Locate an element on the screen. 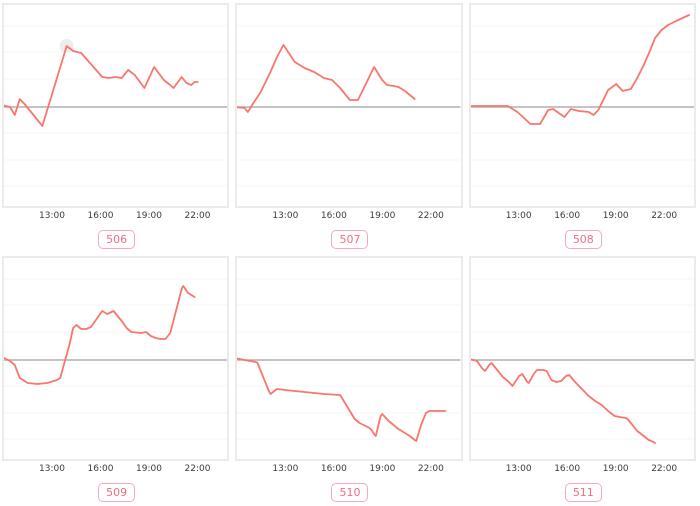  chart-badge: 510 is located at coordinates (350, 492).